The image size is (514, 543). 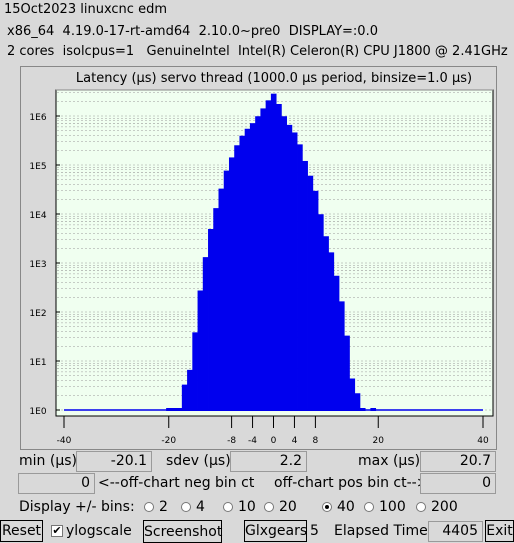 What do you see at coordinates (274, 441) in the screenshot?
I see `x-tick-label: 0` at bounding box center [274, 441].